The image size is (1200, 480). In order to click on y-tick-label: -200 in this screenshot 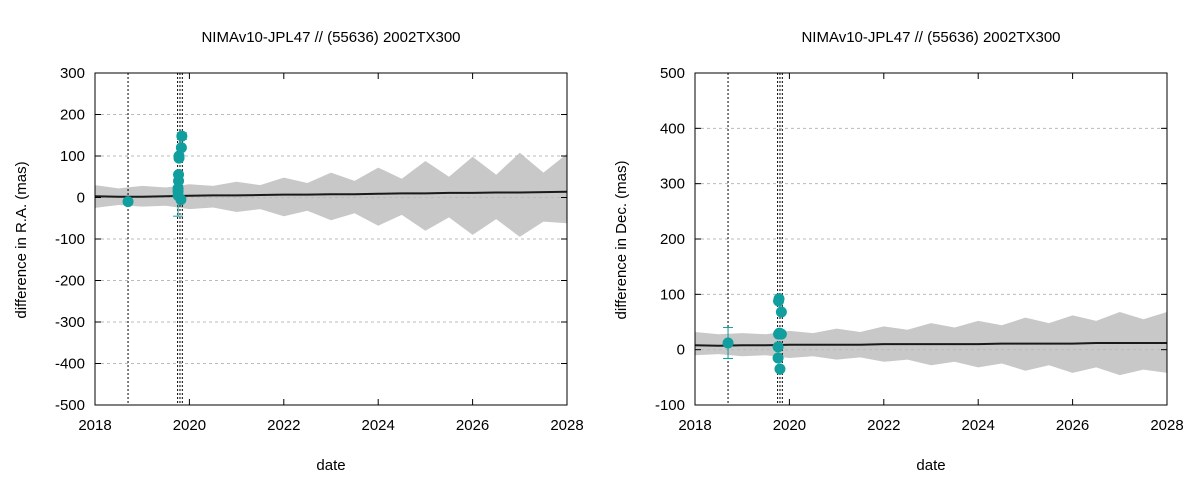, I will do `click(70, 281)`.